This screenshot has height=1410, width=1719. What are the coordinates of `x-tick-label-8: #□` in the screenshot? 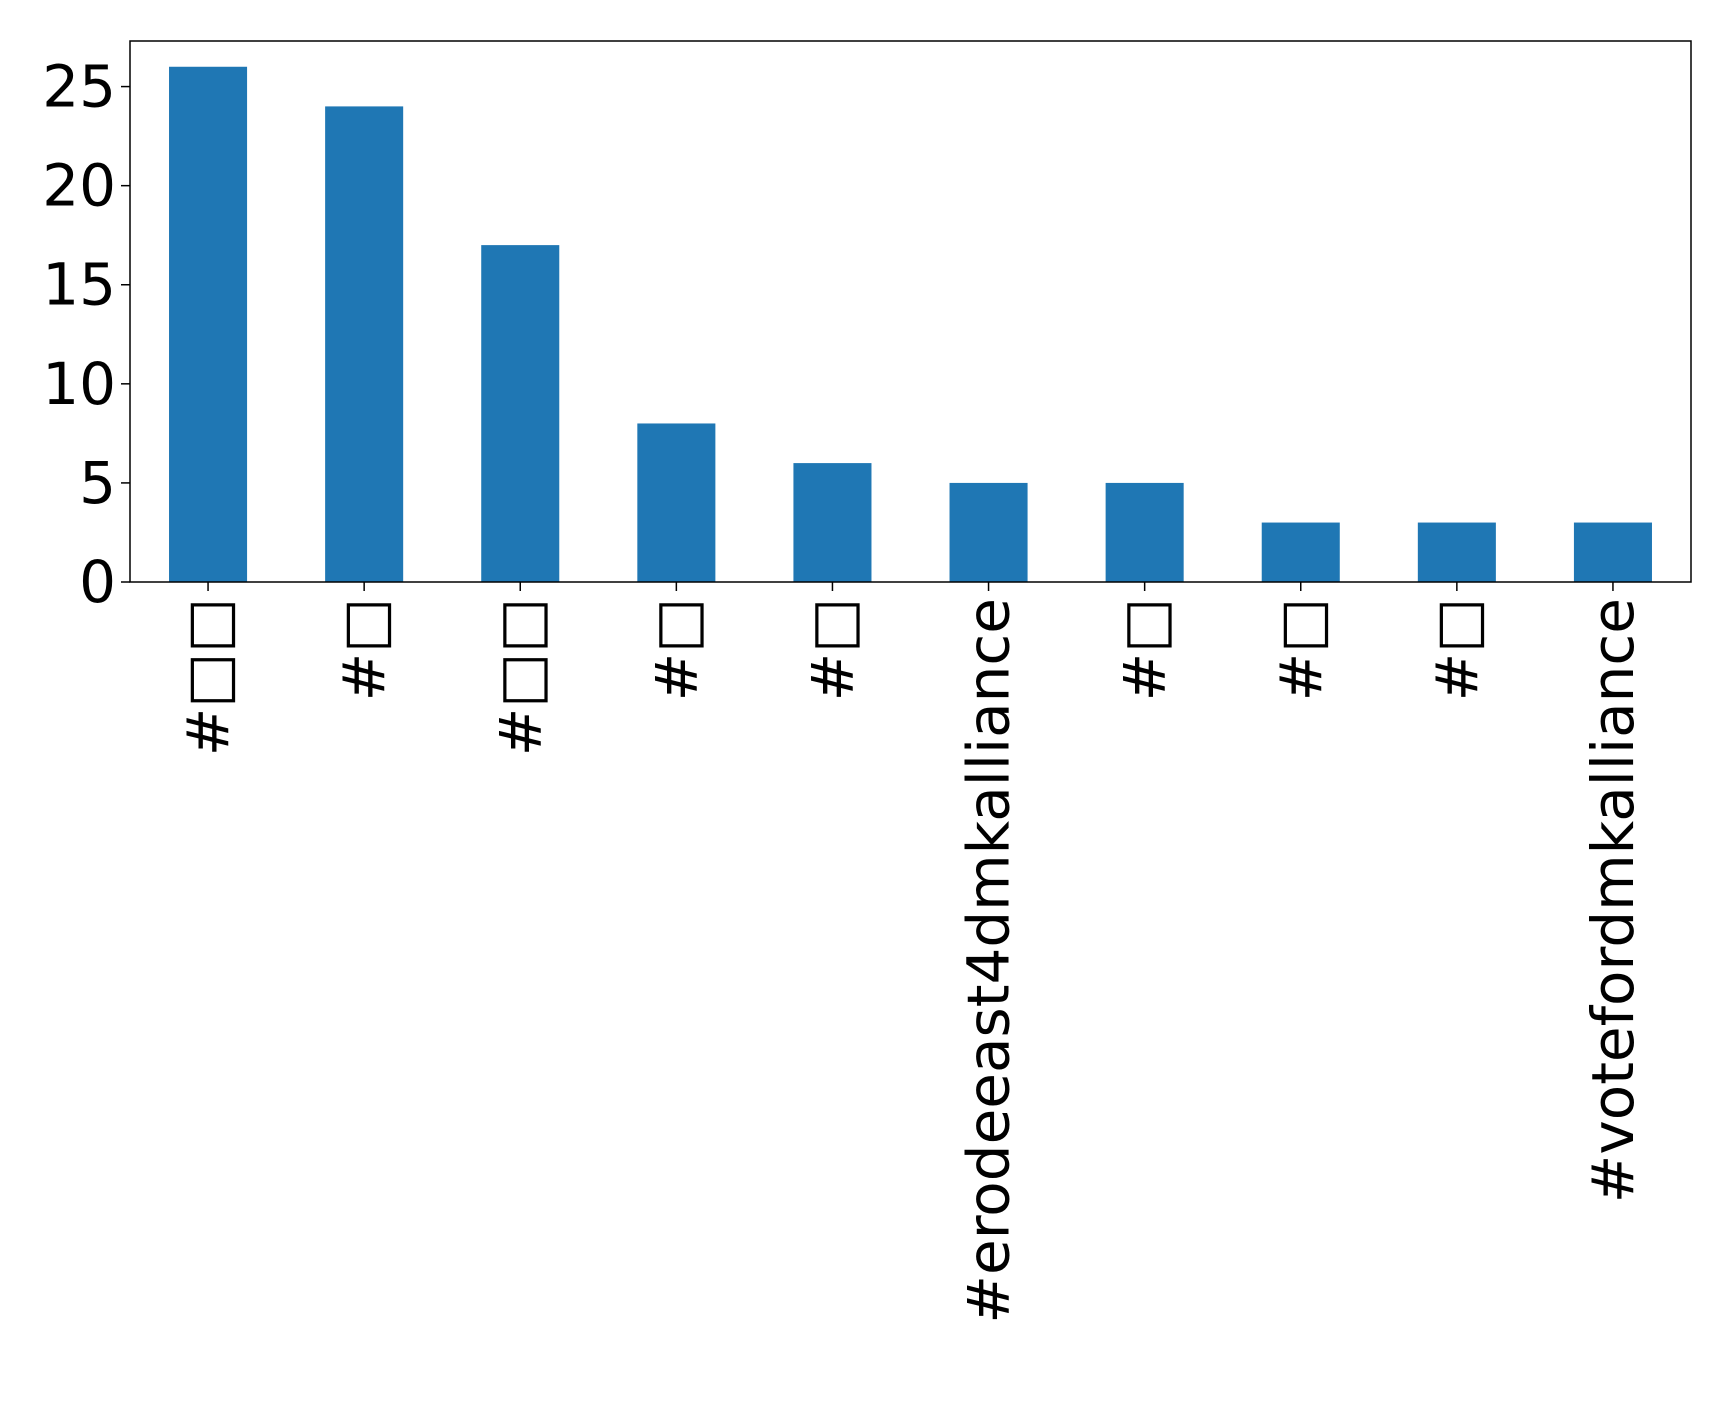 It's located at (1457, 649).